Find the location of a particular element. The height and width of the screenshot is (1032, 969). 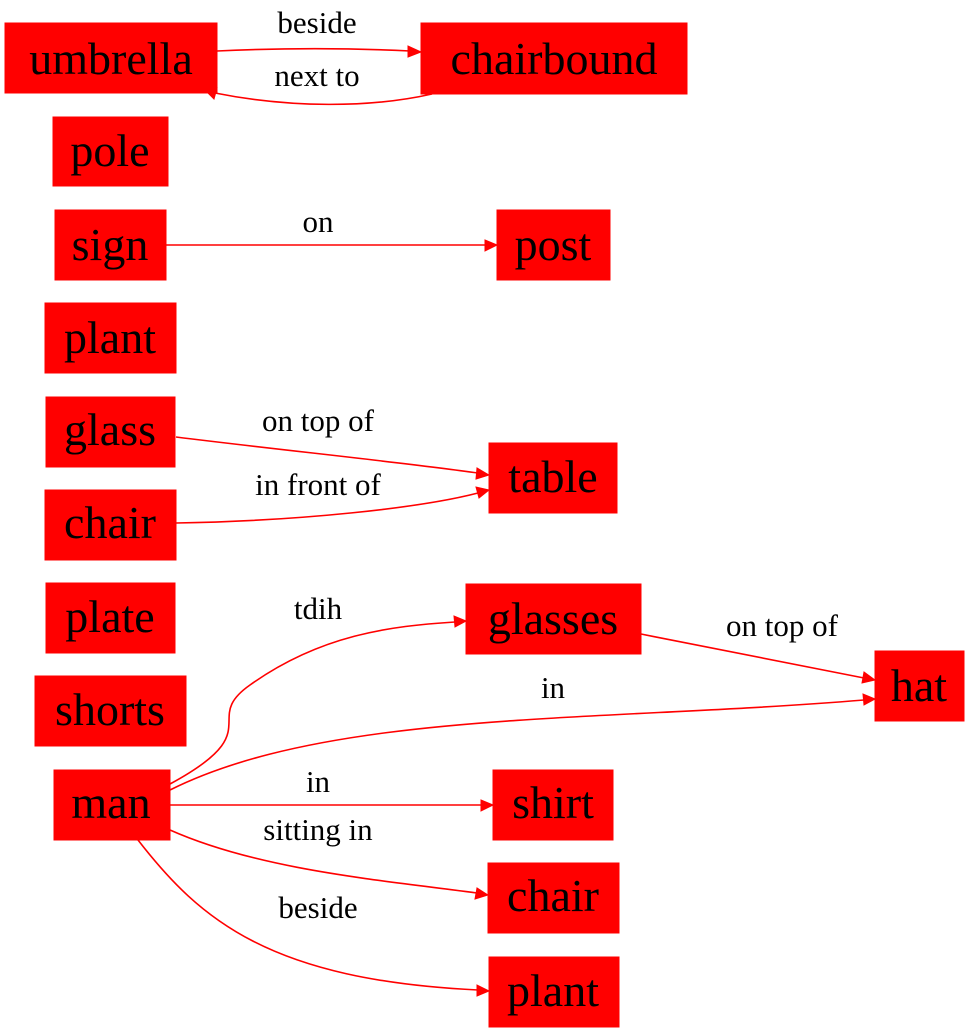

node-label: man is located at coordinates (110, 802).